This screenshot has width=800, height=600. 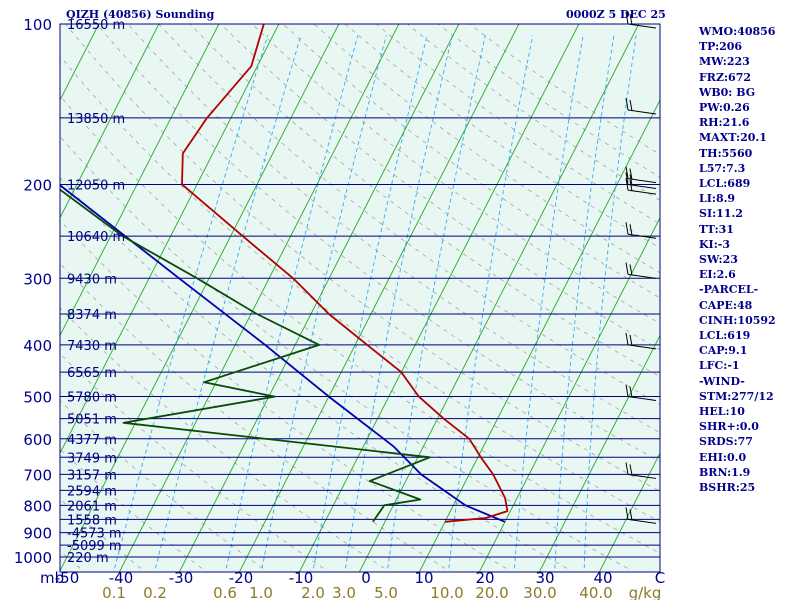 I want to click on stat-item: LFC:-1, so click(x=719, y=366).